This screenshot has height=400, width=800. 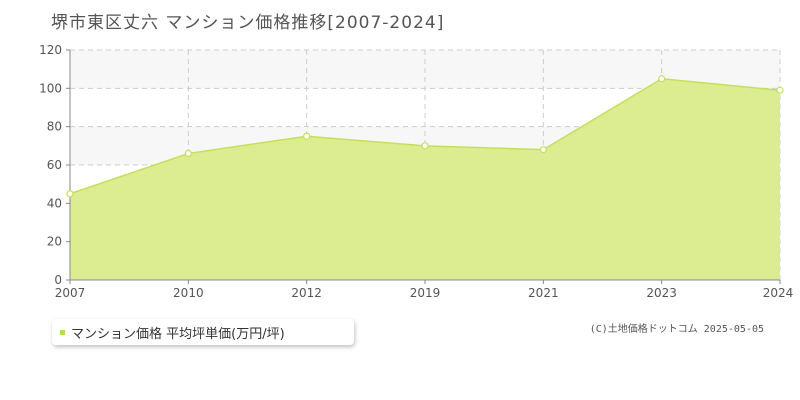 What do you see at coordinates (50, 88) in the screenshot?
I see `y-tick-label: 100` at bounding box center [50, 88].